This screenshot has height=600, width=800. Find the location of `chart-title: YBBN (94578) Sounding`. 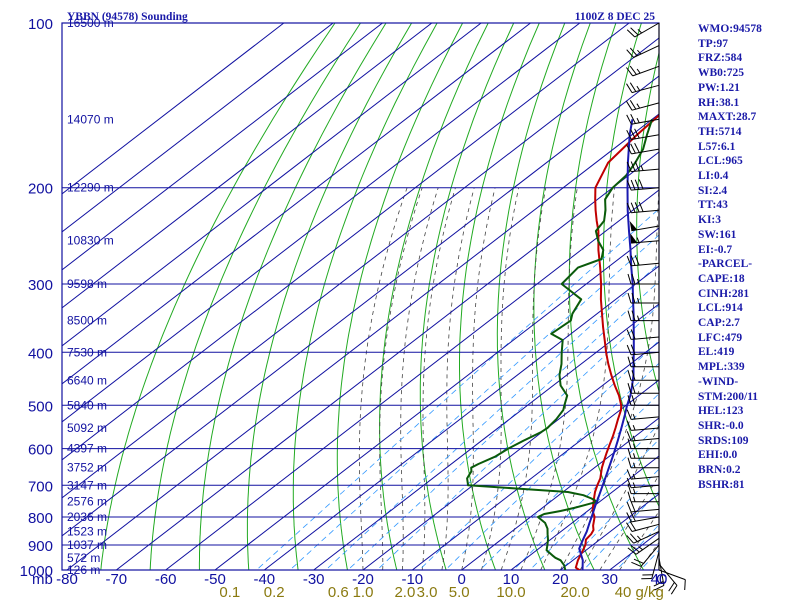

chart-title: YBBN (94578) Sounding is located at coordinates (127, 17).